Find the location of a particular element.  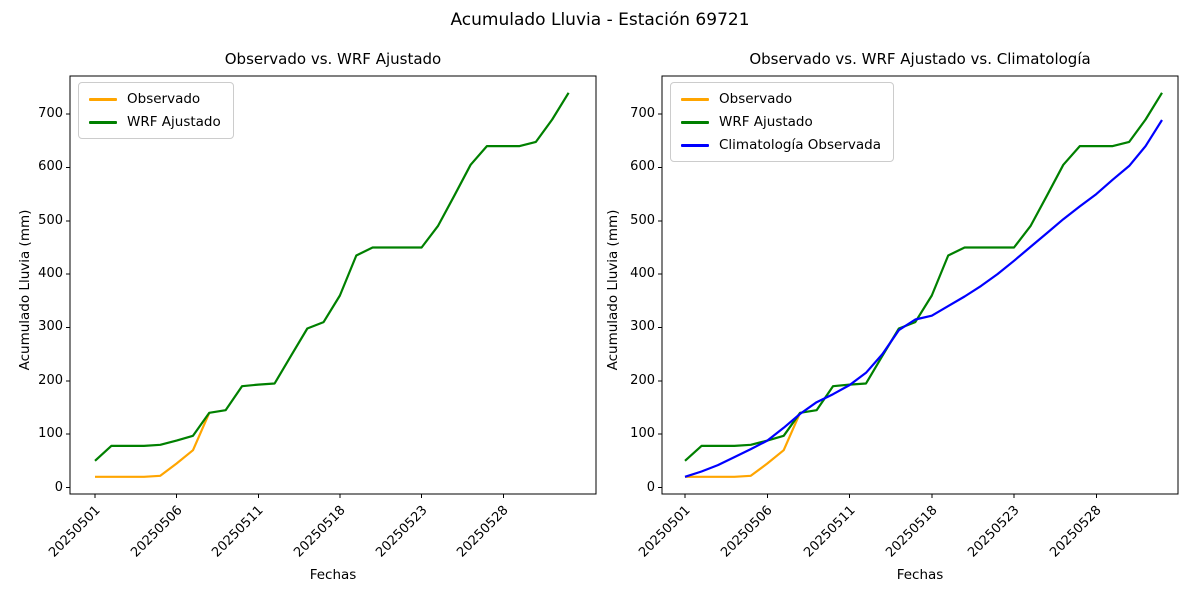

left-x-axis-label: Fechas is located at coordinates (333, 575).